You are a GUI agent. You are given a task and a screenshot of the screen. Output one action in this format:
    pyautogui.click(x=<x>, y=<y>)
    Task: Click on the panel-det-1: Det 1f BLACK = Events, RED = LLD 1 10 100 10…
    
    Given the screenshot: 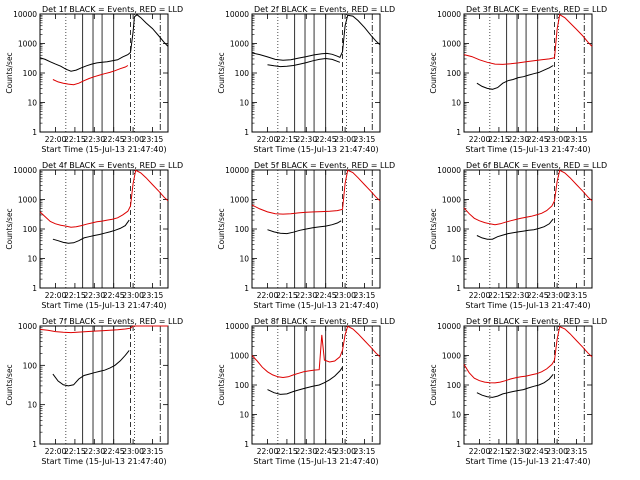 What is the action you would take?
    pyautogui.click(x=94, y=79)
    